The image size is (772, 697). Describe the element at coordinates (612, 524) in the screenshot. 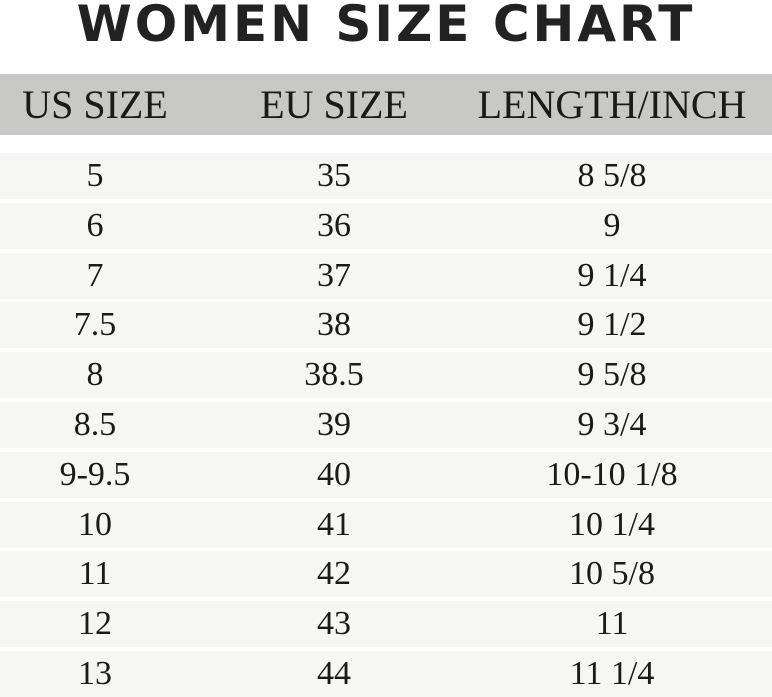

I see `length-cell: 10 1/4` at that location.